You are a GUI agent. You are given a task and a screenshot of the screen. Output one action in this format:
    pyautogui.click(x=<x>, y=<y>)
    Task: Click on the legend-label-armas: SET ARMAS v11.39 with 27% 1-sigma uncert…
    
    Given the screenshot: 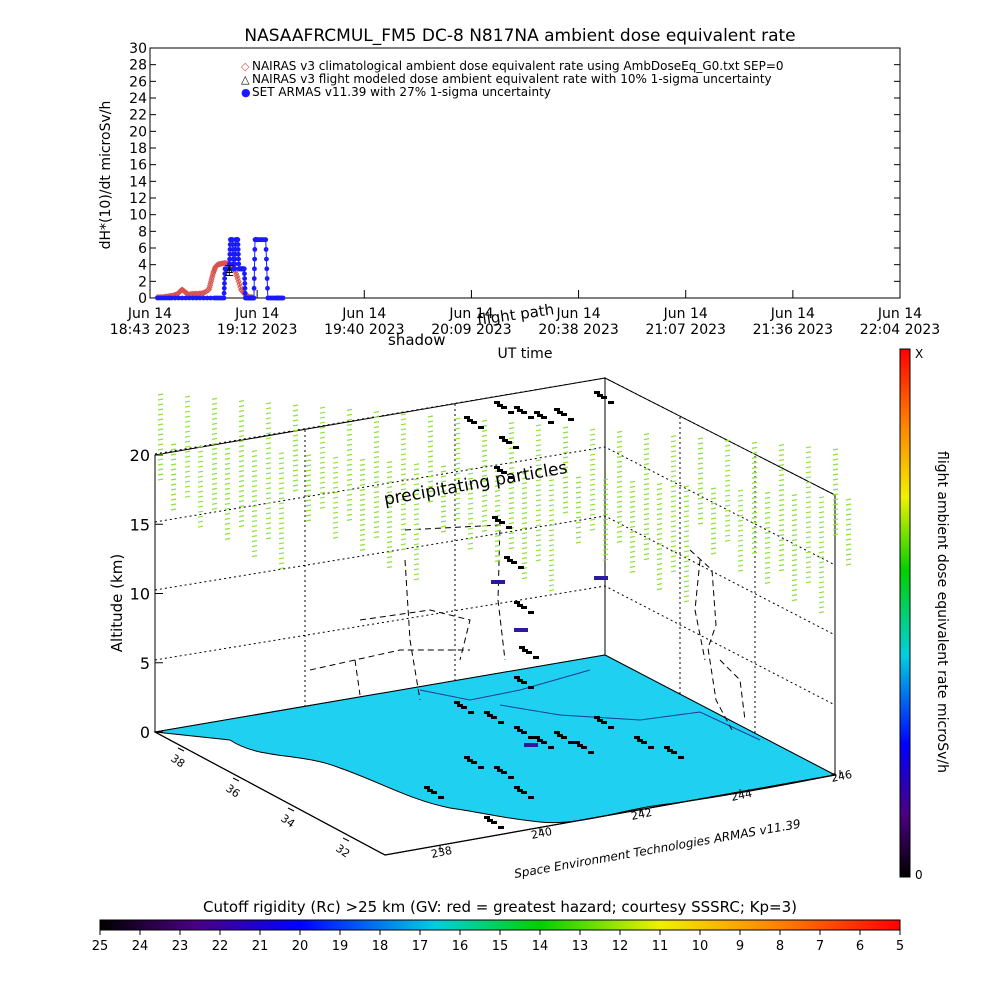 What is the action you would take?
    pyautogui.click(x=401, y=92)
    